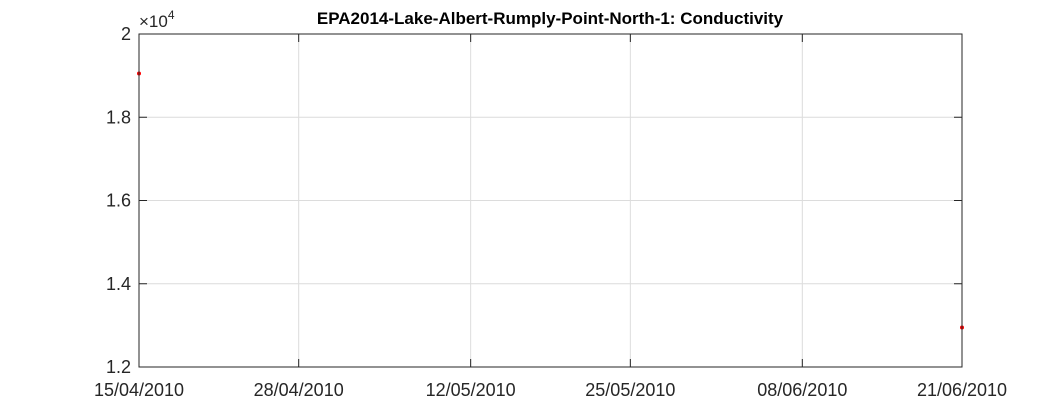 This screenshot has width=1063, height=413. I want to click on y-exponent-label: ×10⁴, so click(157, 19).